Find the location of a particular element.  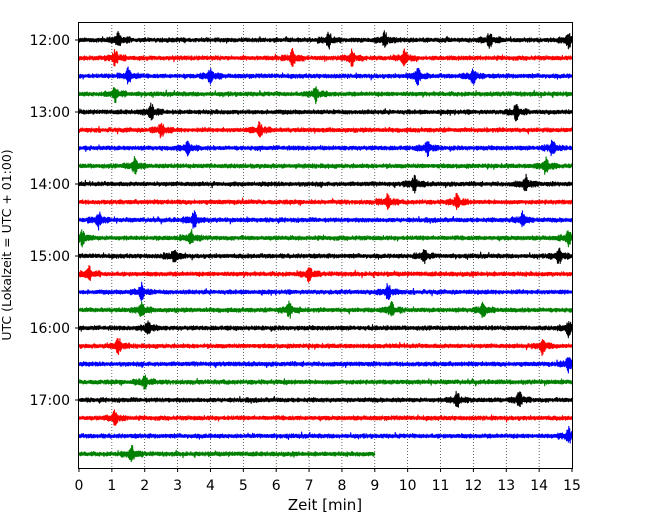

x-tick-label: 7 is located at coordinates (309, 486).